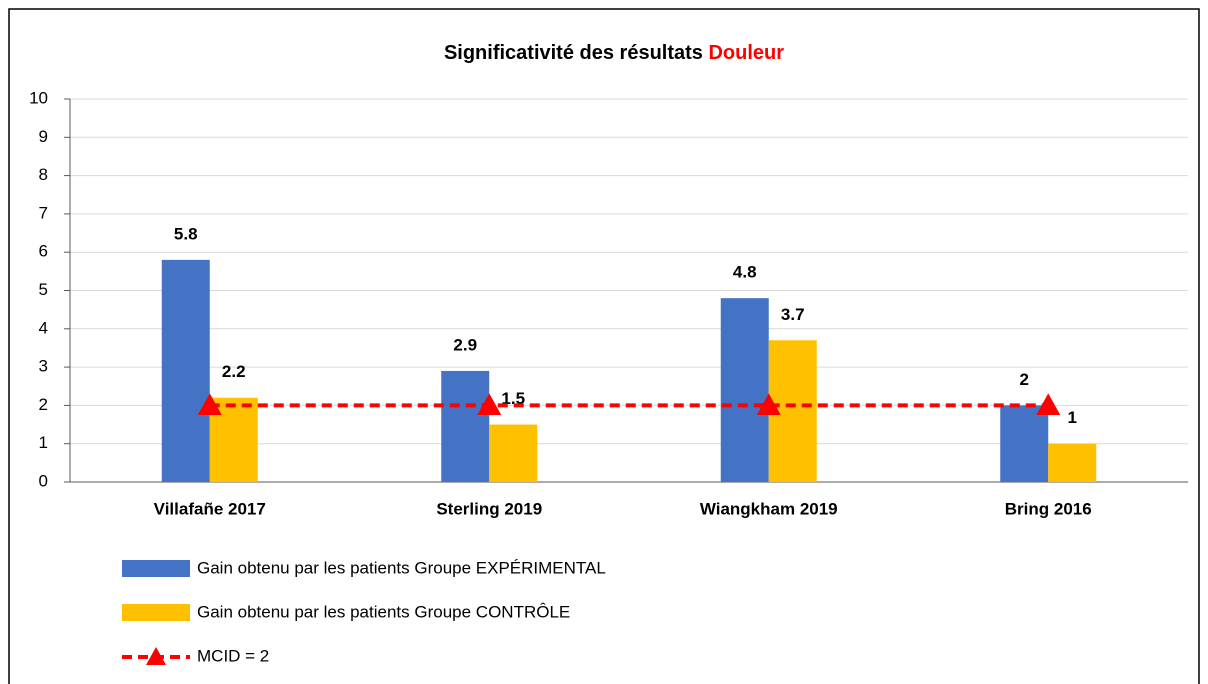 This screenshot has height=684, width=1208. What do you see at coordinates (573, 53) in the screenshot?
I see `title-main: Significativité des résultats` at bounding box center [573, 53].